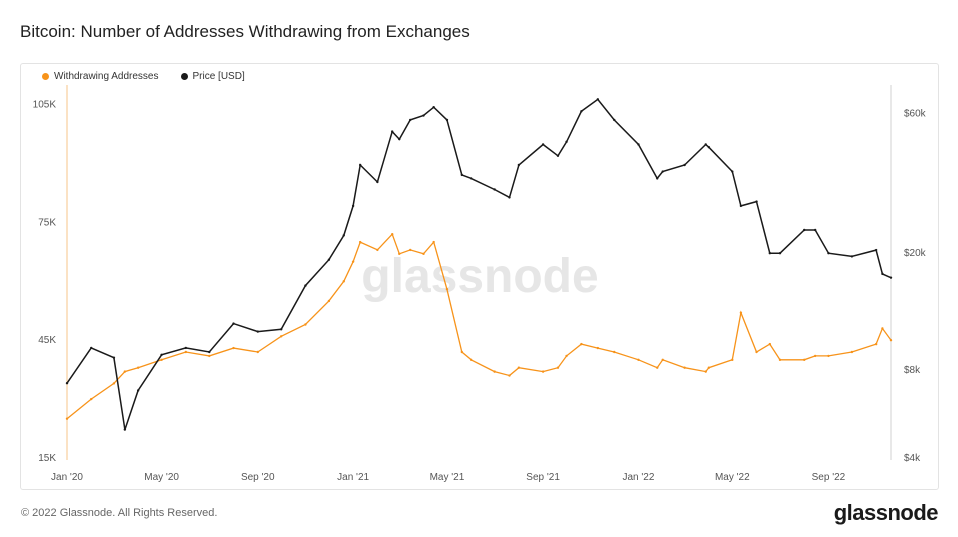 The height and width of the screenshot is (537, 958). Describe the element at coordinates (45, 105) in the screenshot. I see `y-left-tick-3: 105K` at that location.